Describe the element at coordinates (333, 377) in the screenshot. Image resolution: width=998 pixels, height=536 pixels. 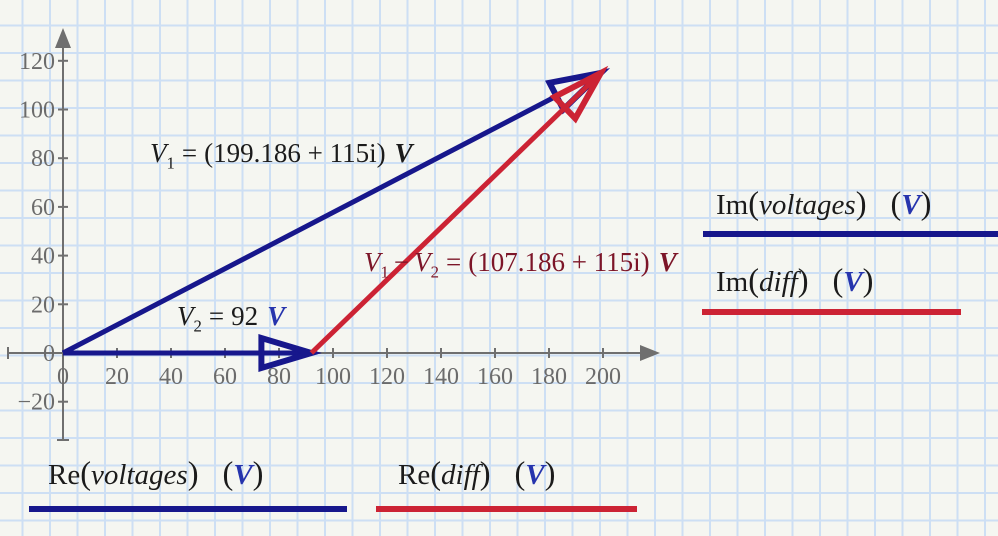
I see `x-tick-label: 100` at that location.